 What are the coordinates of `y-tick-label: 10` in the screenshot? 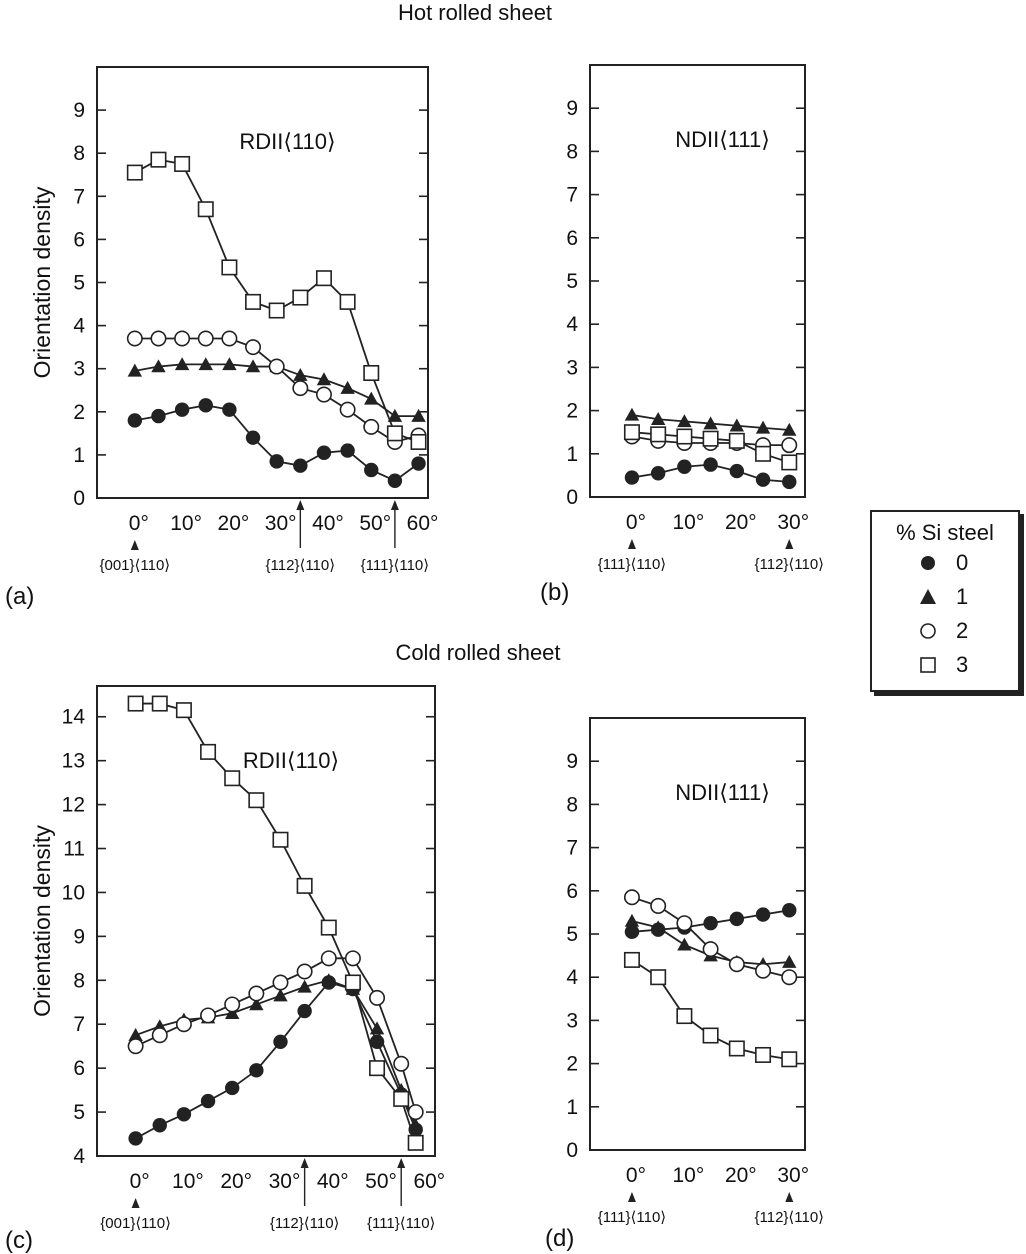 It's located at (73, 892).